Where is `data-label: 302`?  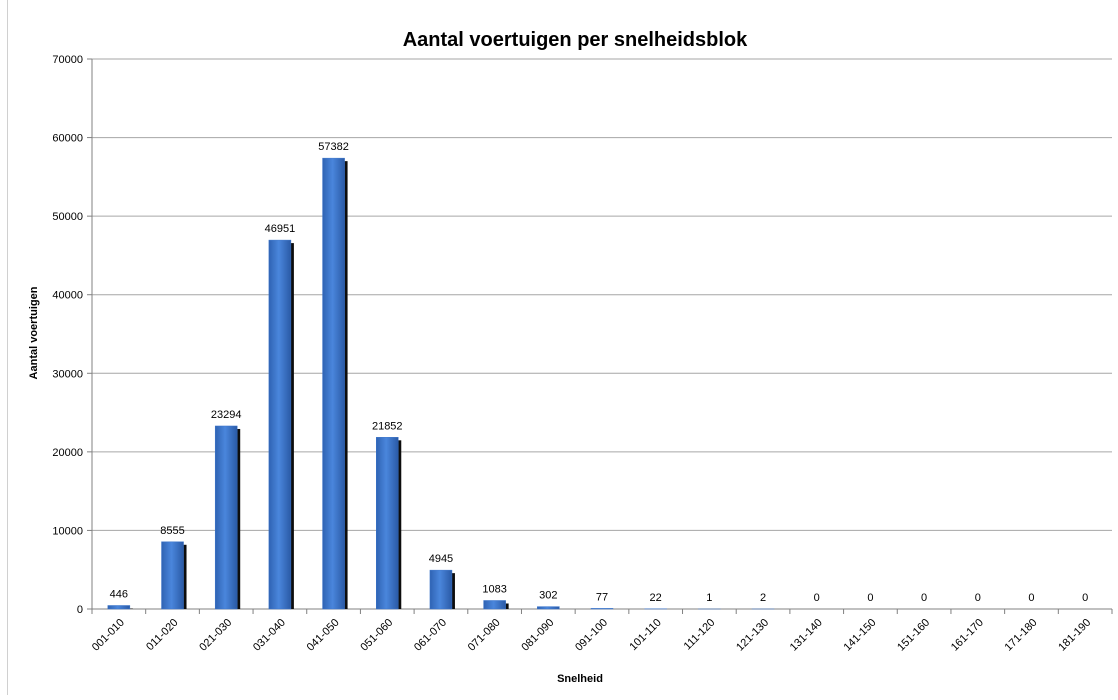
data-label: 302 is located at coordinates (548, 596).